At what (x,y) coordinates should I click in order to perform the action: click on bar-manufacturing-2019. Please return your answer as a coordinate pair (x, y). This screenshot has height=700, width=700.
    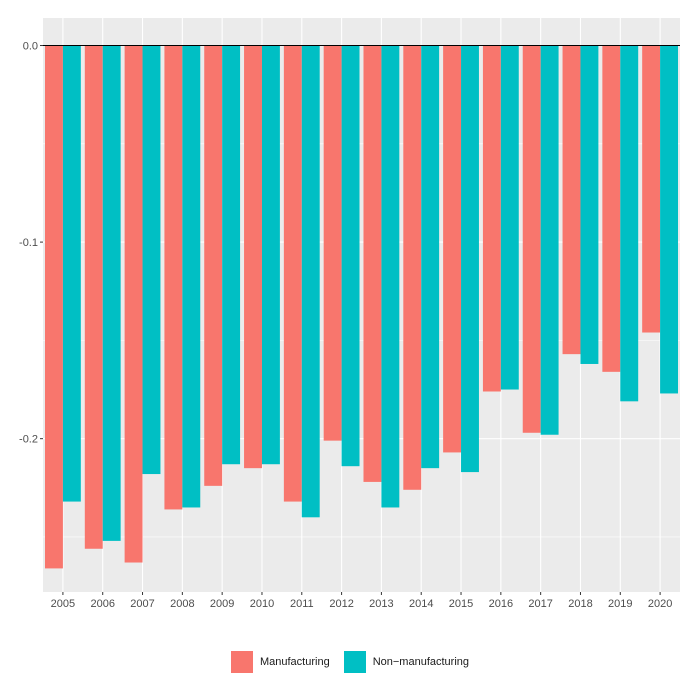
    Looking at the image, I should click on (611, 208).